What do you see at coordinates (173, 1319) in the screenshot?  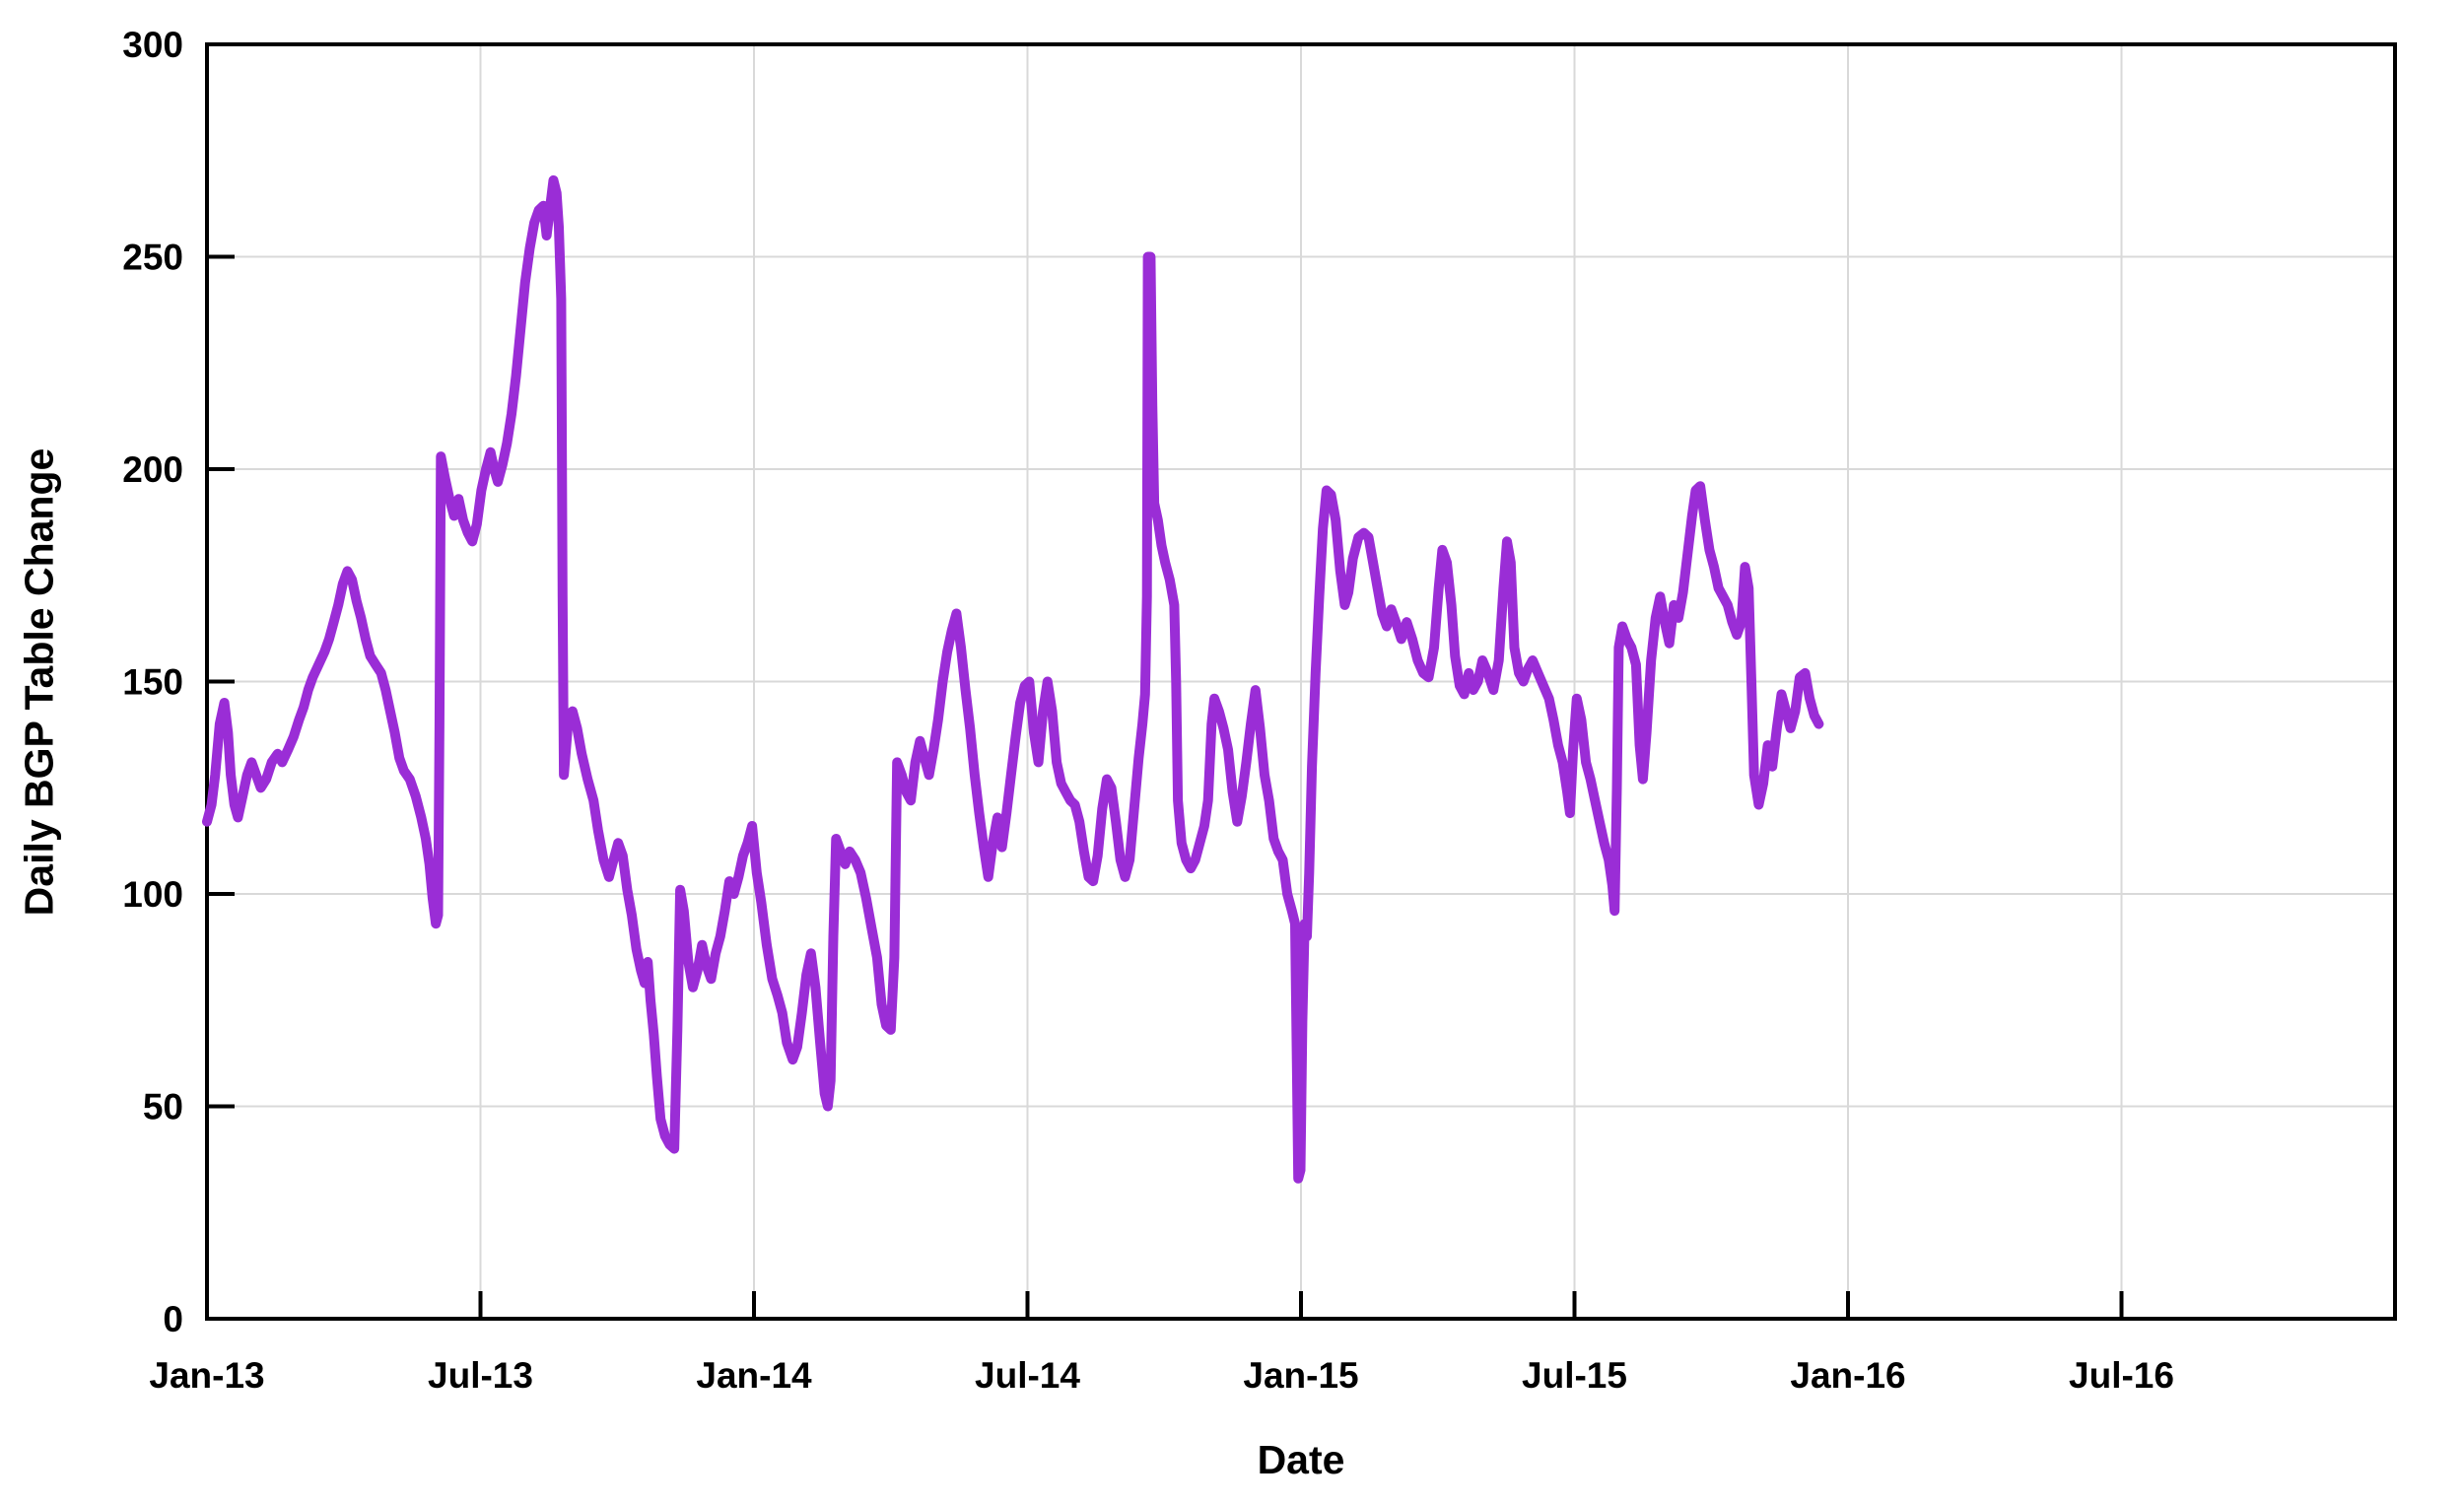 I see `y-tick-label: 0` at bounding box center [173, 1319].